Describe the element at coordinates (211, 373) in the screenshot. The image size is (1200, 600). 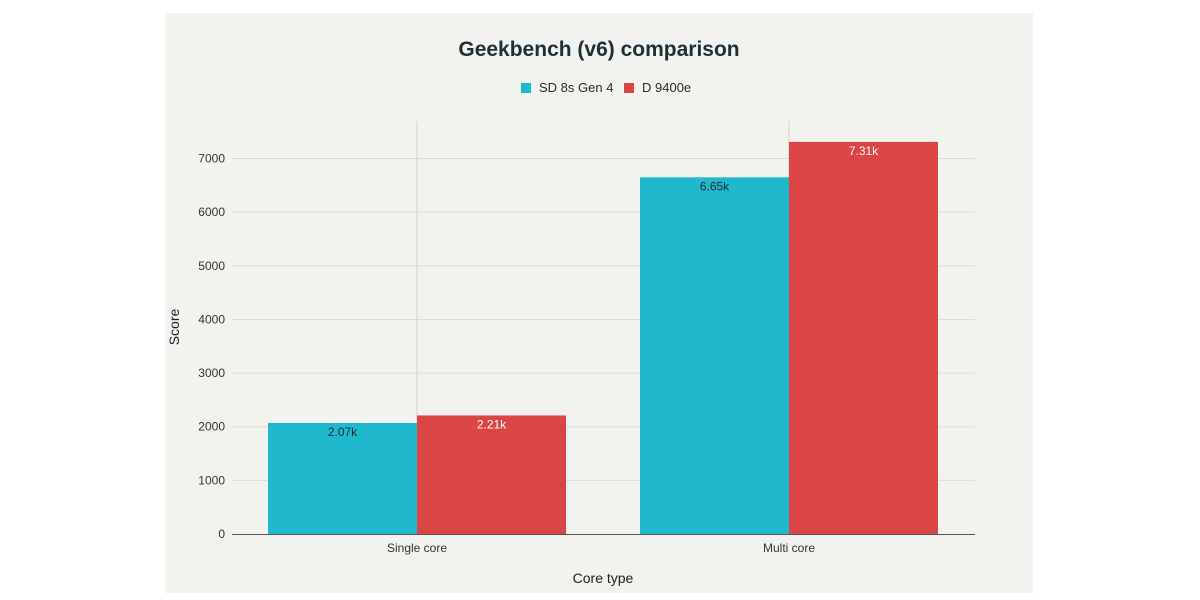
I see `y-tick-label-3000: 3000` at that location.